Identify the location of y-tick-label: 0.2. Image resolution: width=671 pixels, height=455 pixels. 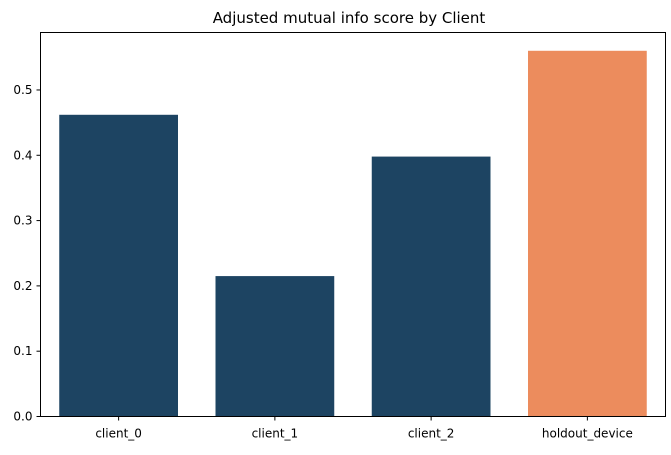
(22, 286).